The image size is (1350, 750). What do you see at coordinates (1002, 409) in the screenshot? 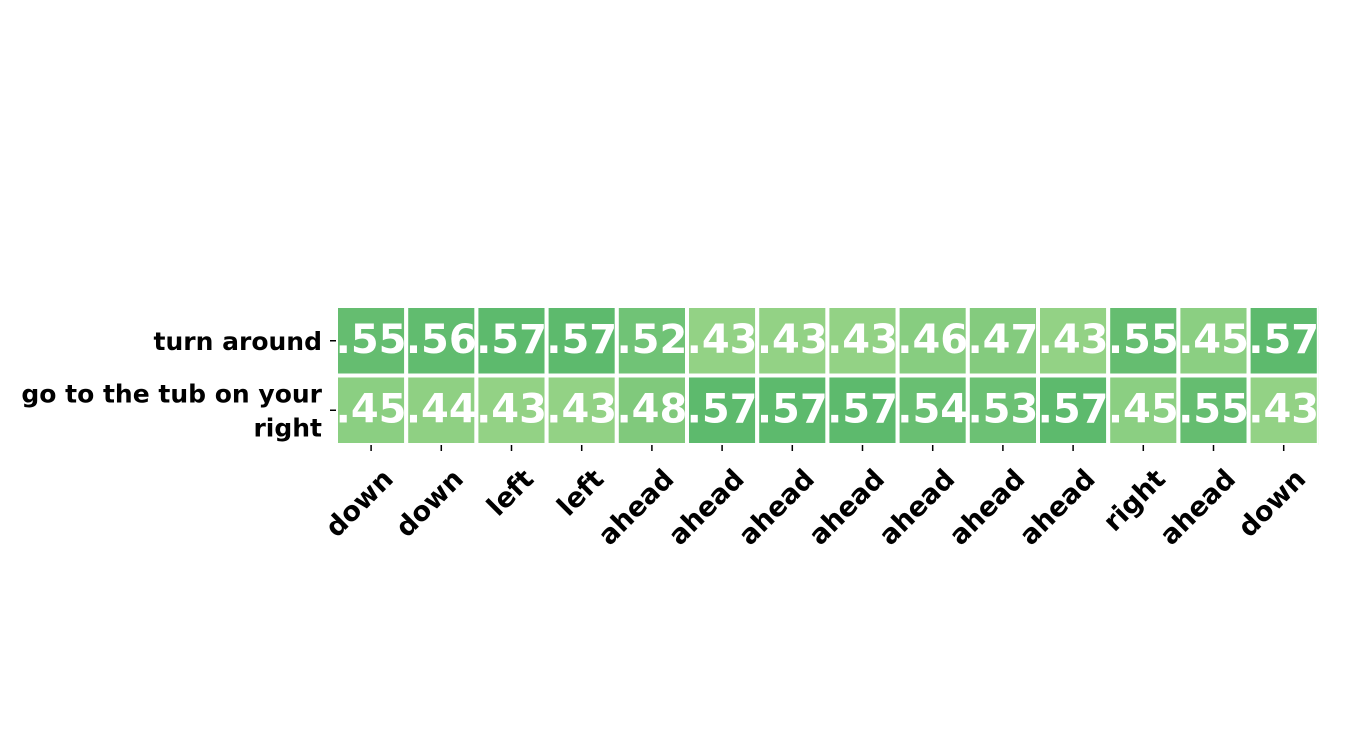
I see `cell-value-label: .53` at bounding box center [1002, 409].